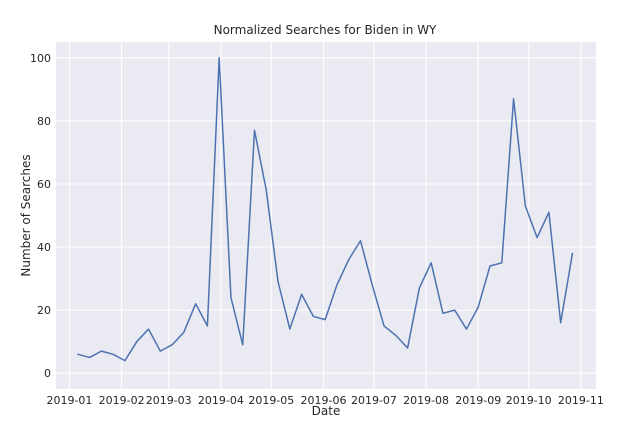 The width and height of the screenshot is (632, 434). I want to click on x-axis-label: Date, so click(326, 411).